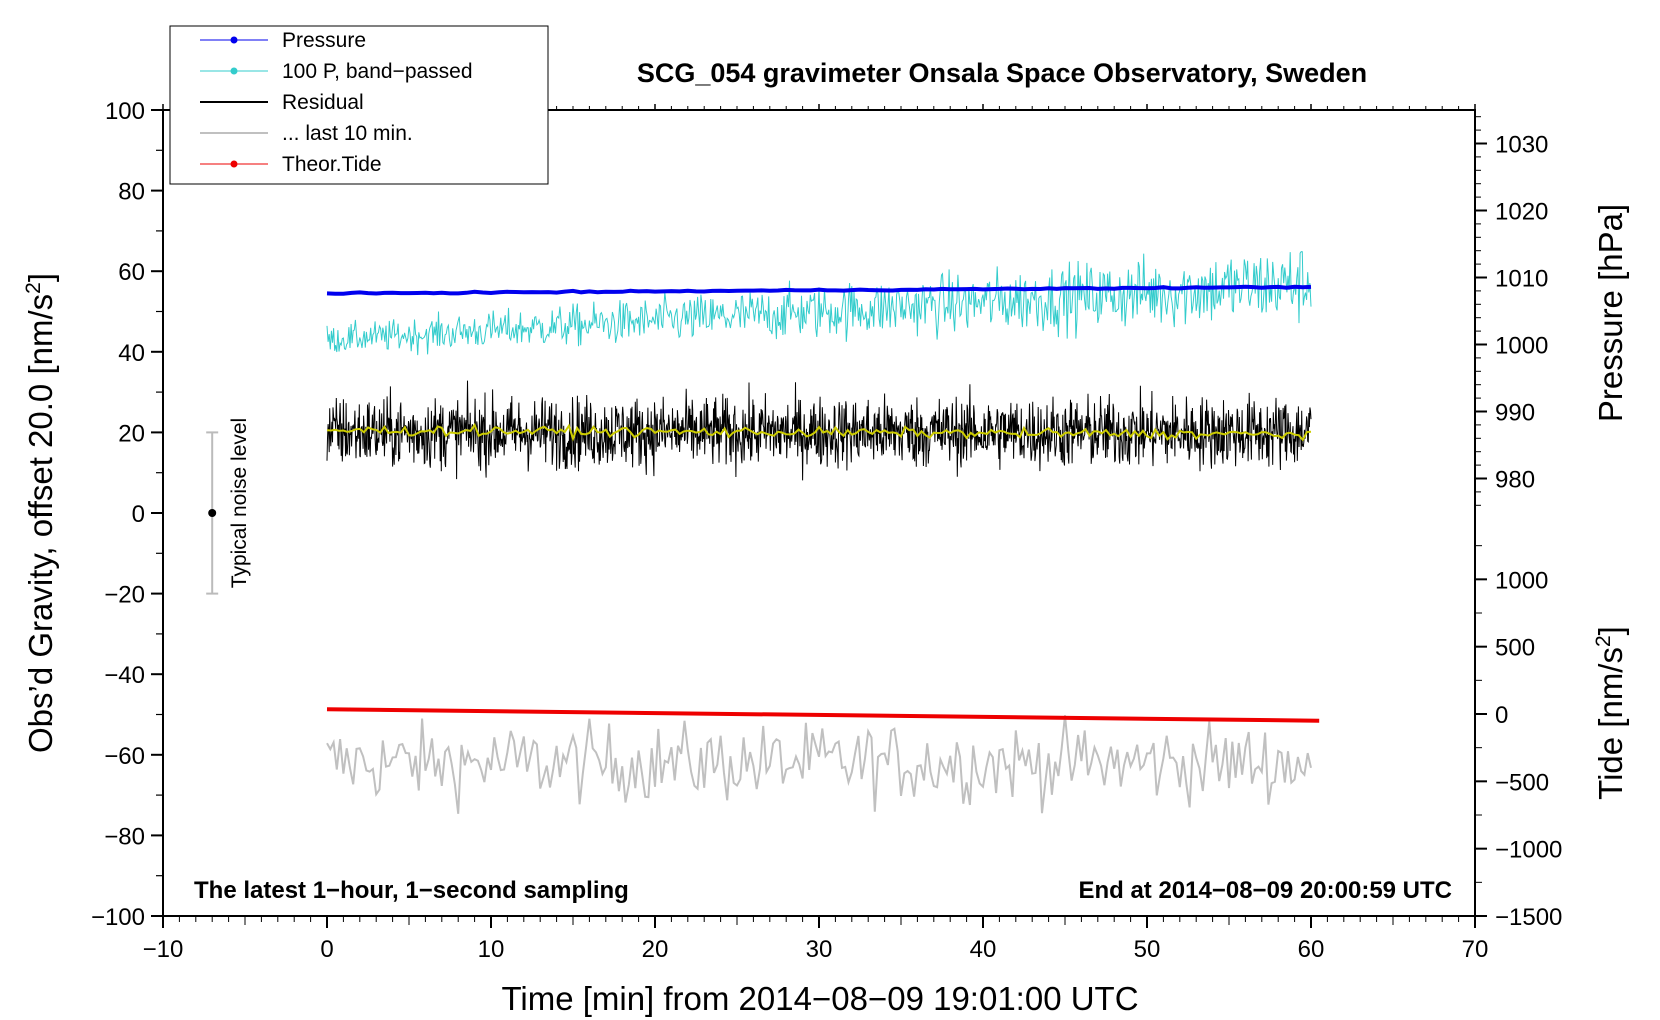 This screenshot has width=1660, height=1020. Describe the element at coordinates (124, 836) in the screenshot. I see `left-tick-label: −80` at that location.